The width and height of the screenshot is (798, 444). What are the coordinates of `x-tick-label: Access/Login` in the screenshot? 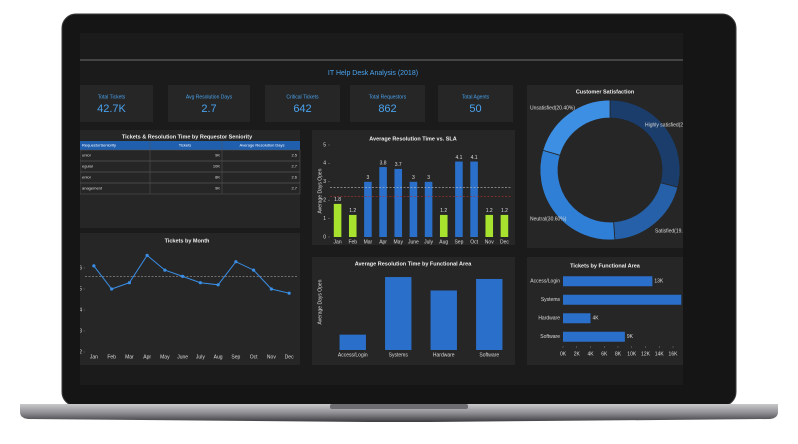 It's located at (353, 355).